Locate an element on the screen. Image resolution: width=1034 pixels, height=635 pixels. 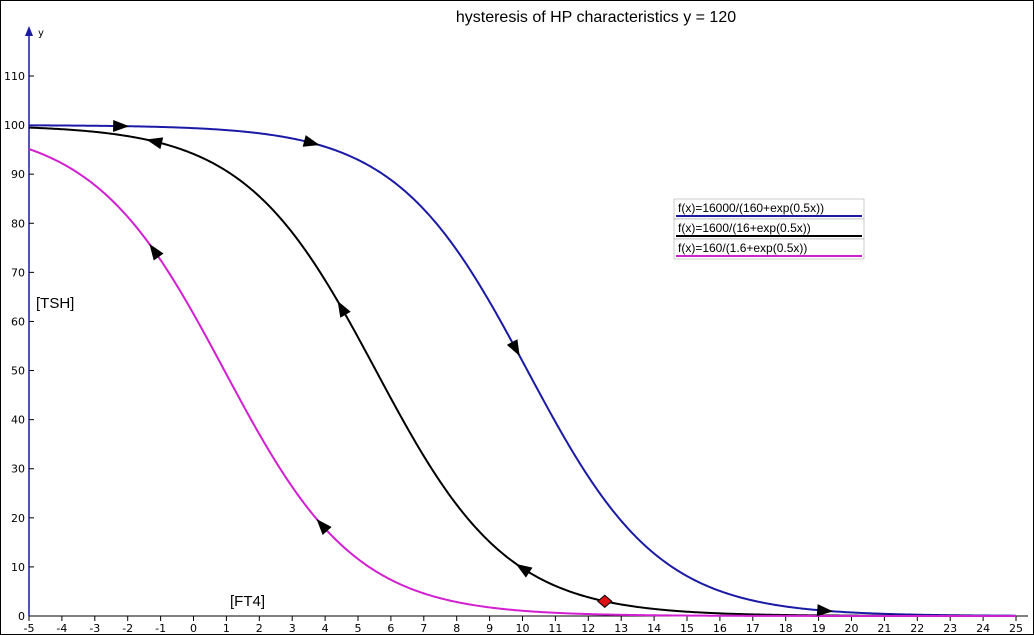
x-tick-label: 17 is located at coordinates (753, 628).